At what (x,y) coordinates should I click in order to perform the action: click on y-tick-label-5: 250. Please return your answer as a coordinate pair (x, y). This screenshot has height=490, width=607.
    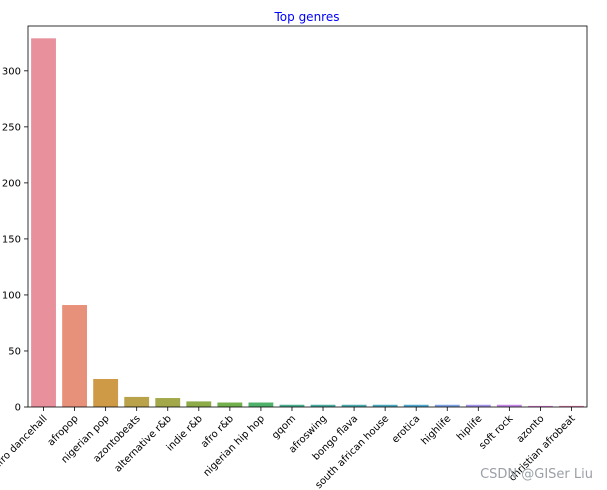
    Looking at the image, I should click on (11, 127).